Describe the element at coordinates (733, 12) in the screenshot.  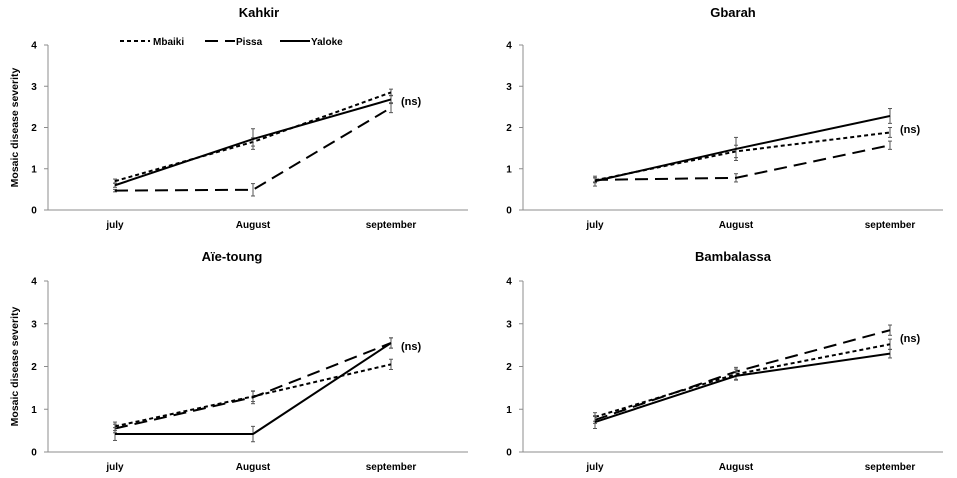
I see `chart-title: Gbarah` at that location.